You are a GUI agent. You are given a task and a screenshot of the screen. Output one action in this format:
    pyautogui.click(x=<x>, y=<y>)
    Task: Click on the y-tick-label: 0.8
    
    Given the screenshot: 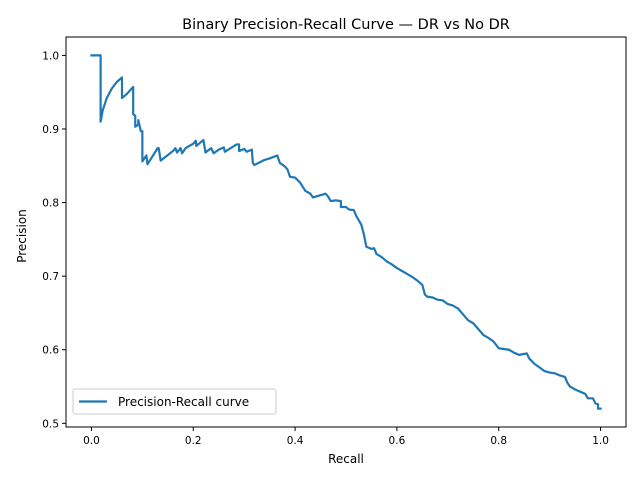 What is the action you would take?
    pyautogui.click(x=50, y=204)
    